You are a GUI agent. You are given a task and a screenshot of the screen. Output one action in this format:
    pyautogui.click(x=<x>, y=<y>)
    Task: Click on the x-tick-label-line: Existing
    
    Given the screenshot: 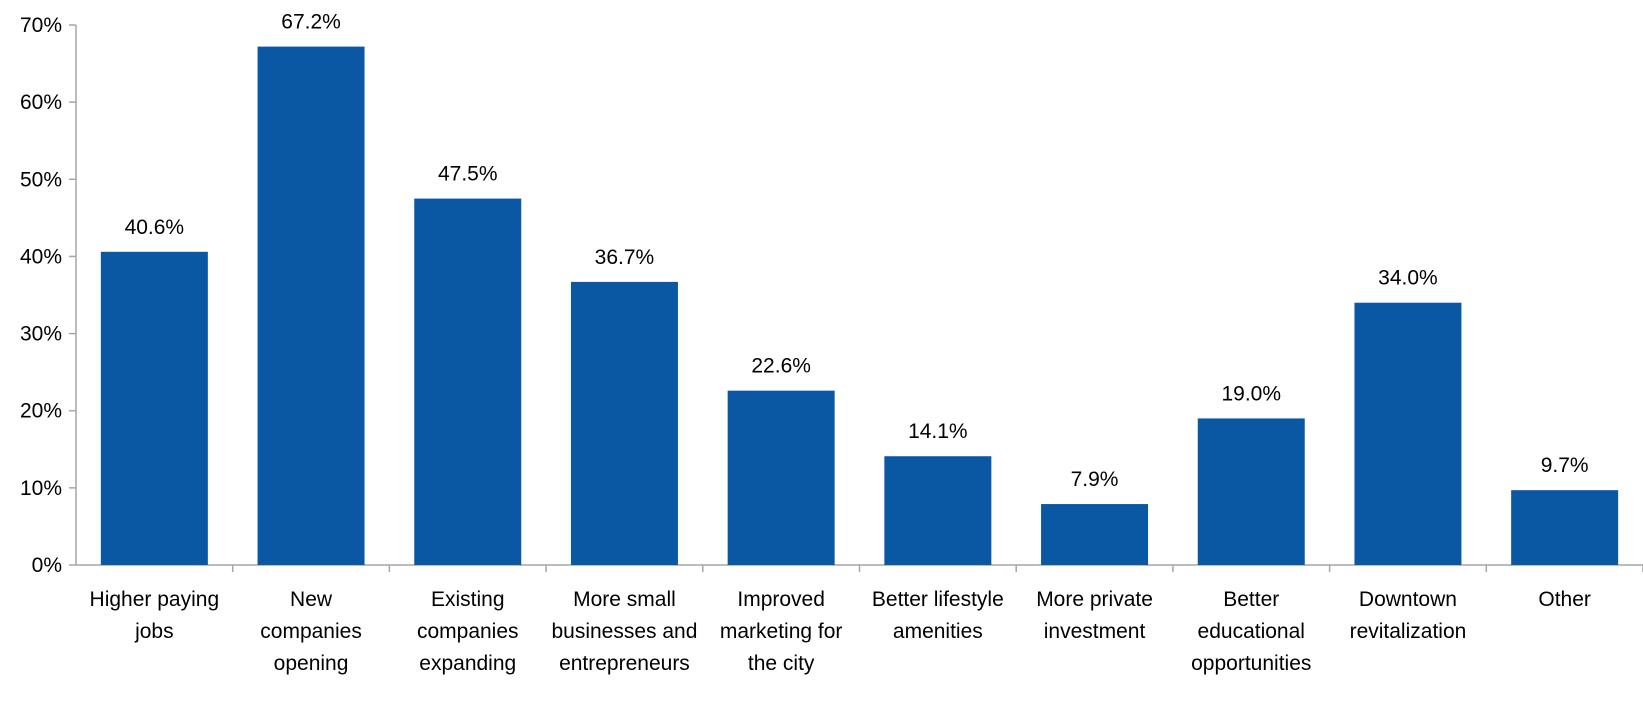 What is the action you would take?
    pyautogui.click(x=468, y=599)
    